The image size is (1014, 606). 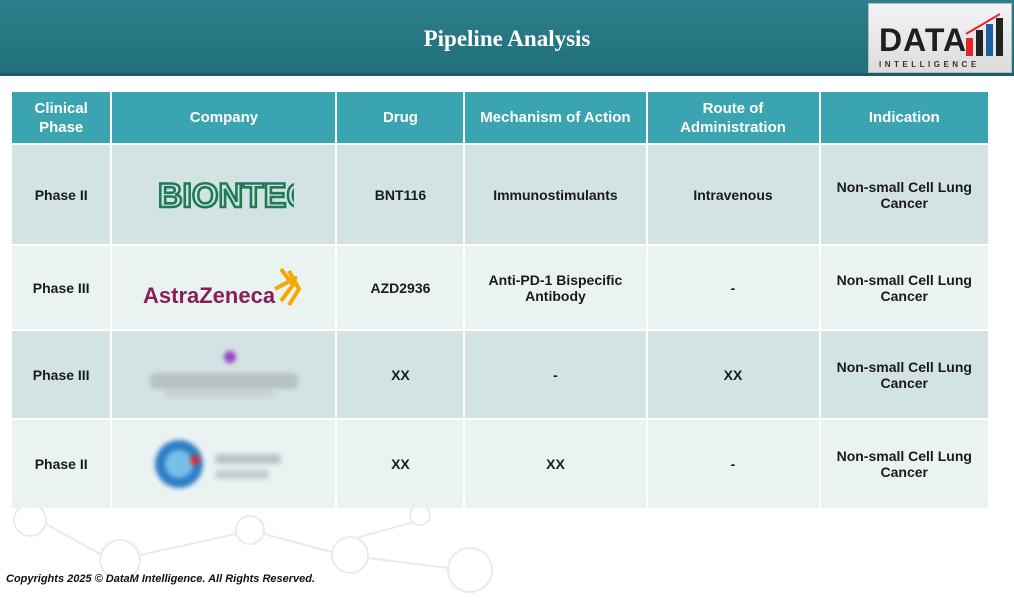 What do you see at coordinates (555, 117) in the screenshot?
I see `header-mechanism: Mechanism of Action` at bounding box center [555, 117].